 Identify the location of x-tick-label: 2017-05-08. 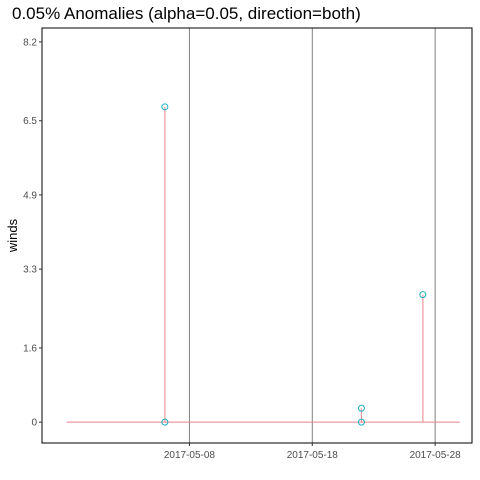
(190, 455).